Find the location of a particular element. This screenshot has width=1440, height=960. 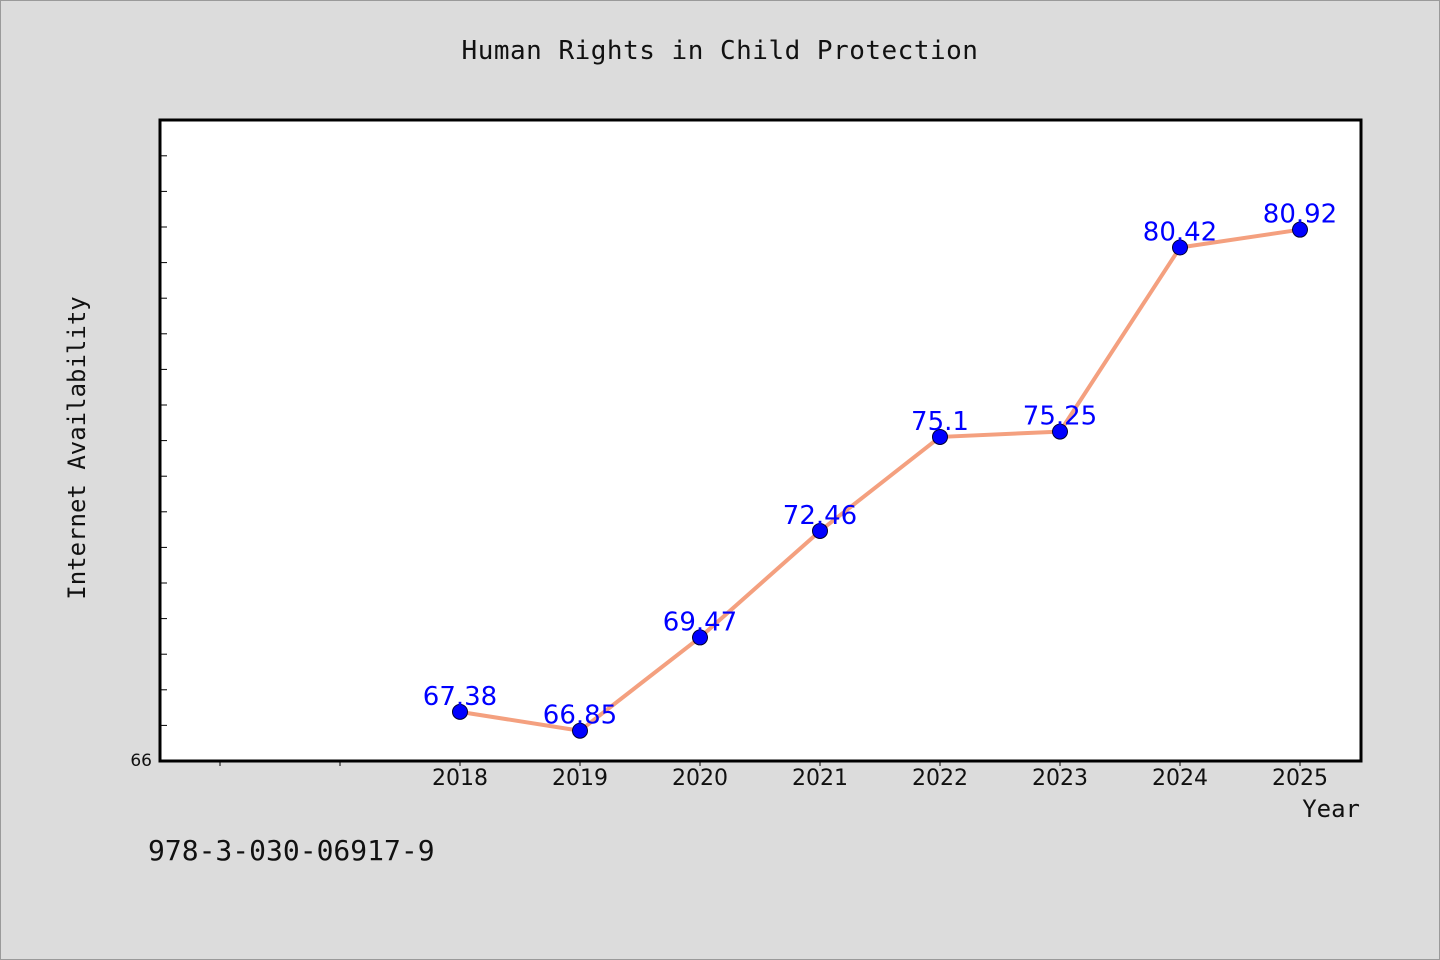

x-axis-ticks: 2018 2019 2020 2021 2022 2023 2024 2025 is located at coordinates (773, 776).